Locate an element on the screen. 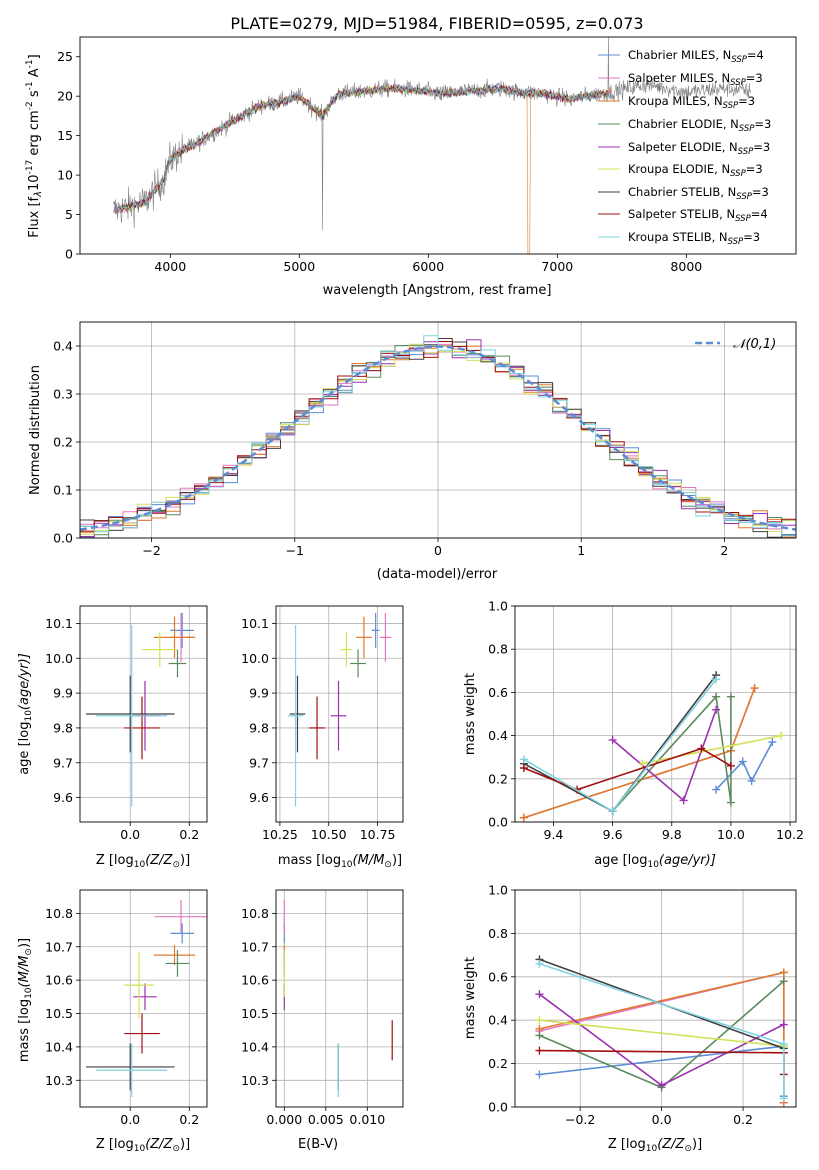  x-tick-label: 9.4 is located at coordinates (554, 834).